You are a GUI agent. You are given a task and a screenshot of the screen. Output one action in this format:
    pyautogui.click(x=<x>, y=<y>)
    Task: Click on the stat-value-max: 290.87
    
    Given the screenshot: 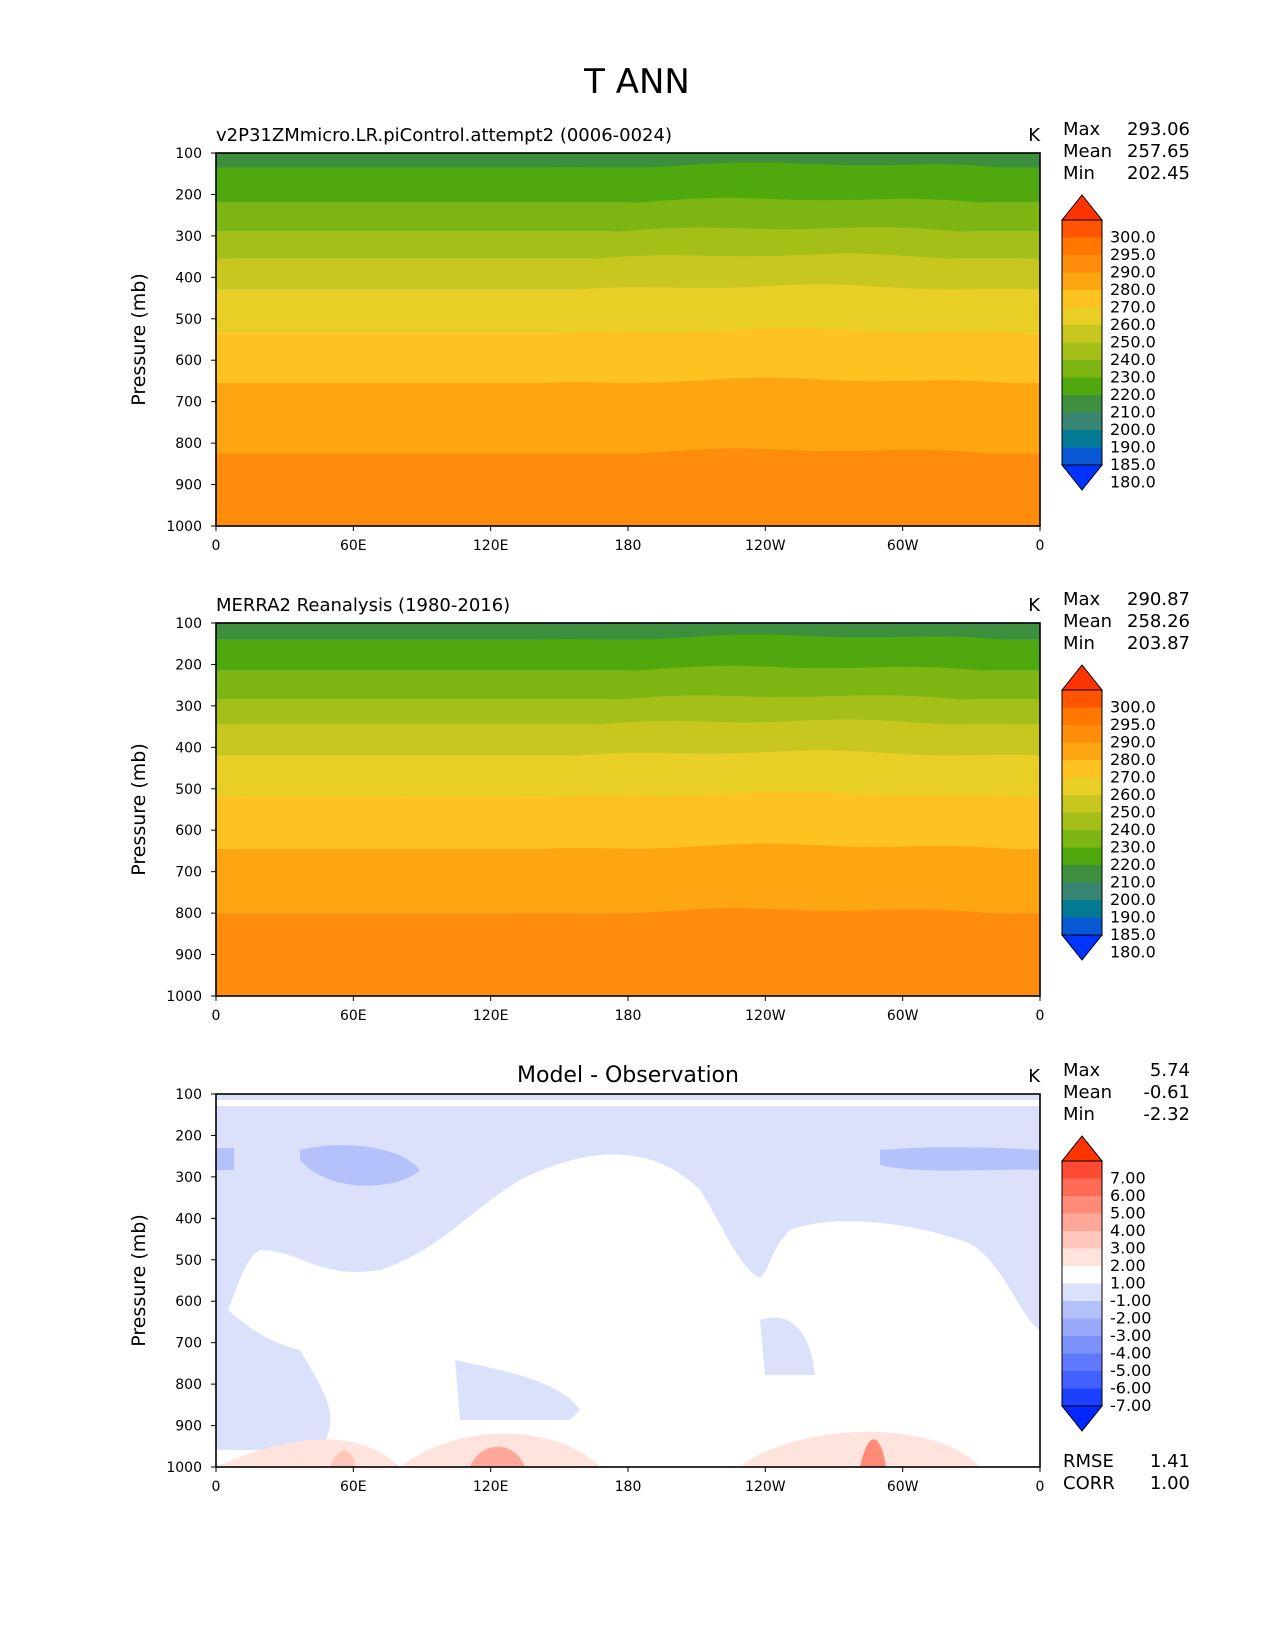 What is the action you would take?
    pyautogui.click(x=1158, y=599)
    